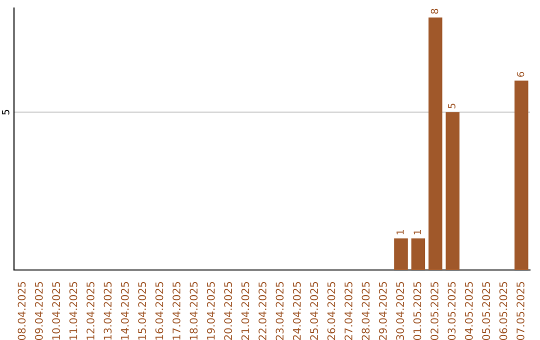 The height and width of the screenshot is (340, 540). Describe the element at coordinates (56, 311) in the screenshot. I see `x-tick-label: 10.04.2025` at that location.